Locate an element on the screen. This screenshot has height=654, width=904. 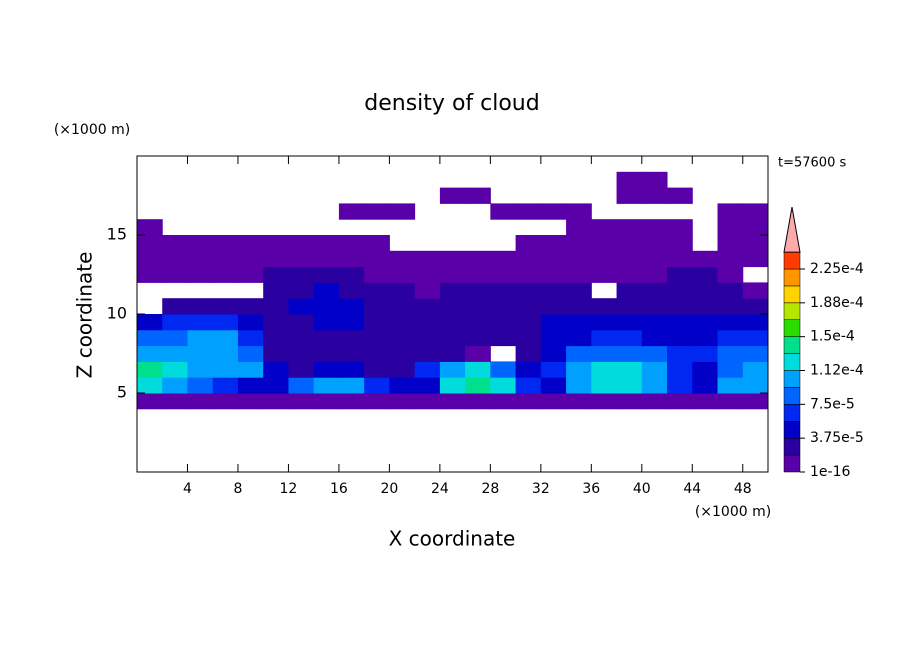
x-axis-label: X coordinate is located at coordinates (452, 539).